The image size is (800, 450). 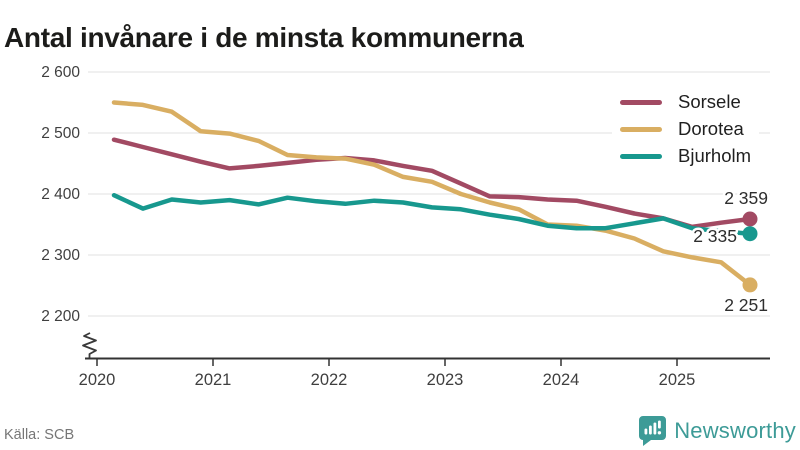 I want to click on speech-bubble, so click(x=653, y=431).